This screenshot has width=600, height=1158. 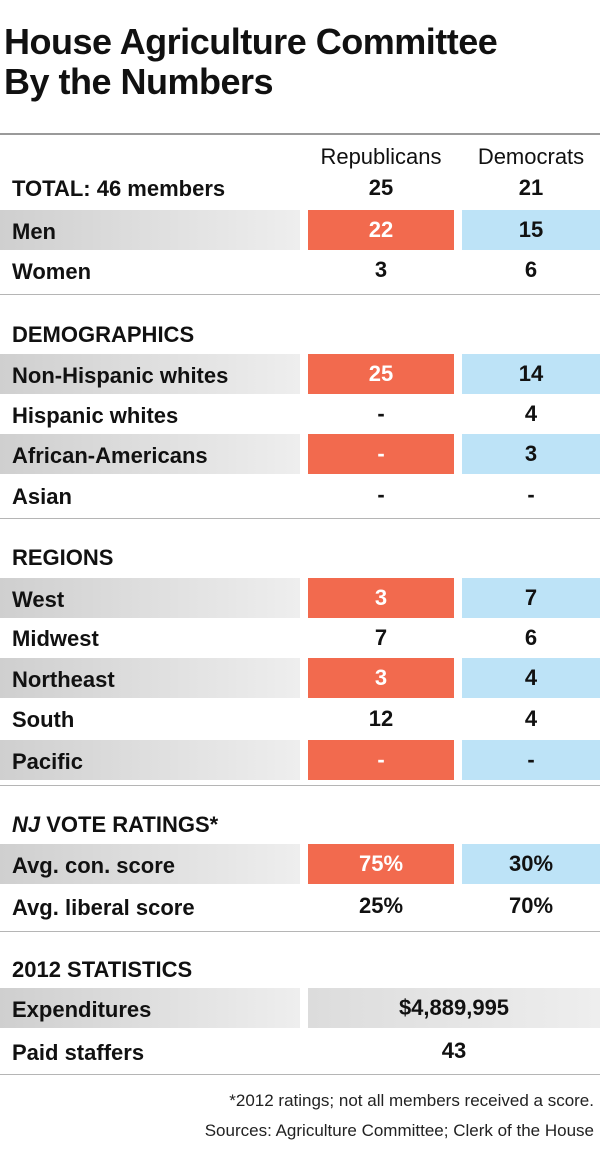 What do you see at coordinates (300, 931) in the screenshot?
I see `divider-statistics` at bounding box center [300, 931].